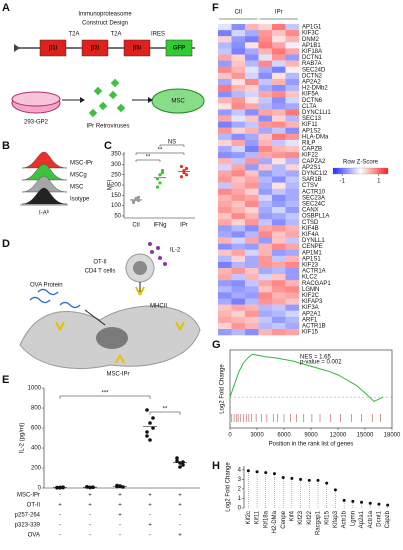 This screenshot has width=403, height=550. I want to click on panel-label: A, so click(6, 8).